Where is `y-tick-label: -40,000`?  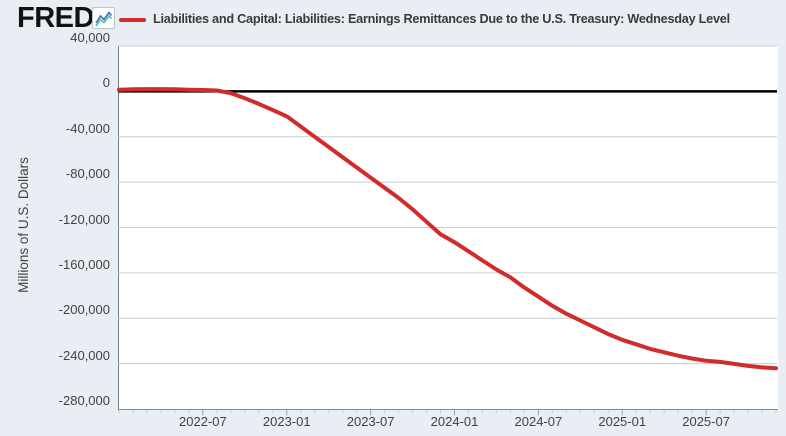
y-tick-label: -40,000 is located at coordinates (87, 128).